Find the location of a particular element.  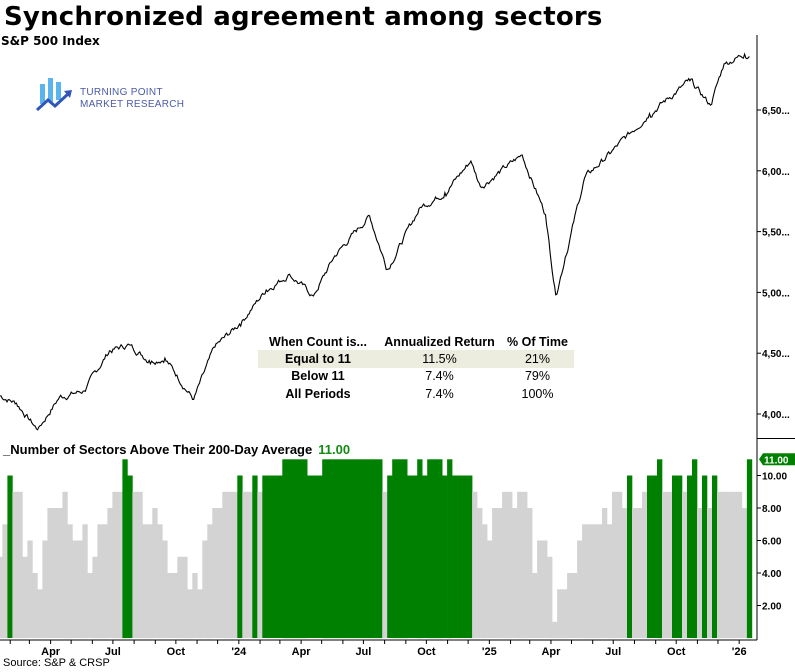

y-tick-label: 2.00 is located at coordinates (772, 607).